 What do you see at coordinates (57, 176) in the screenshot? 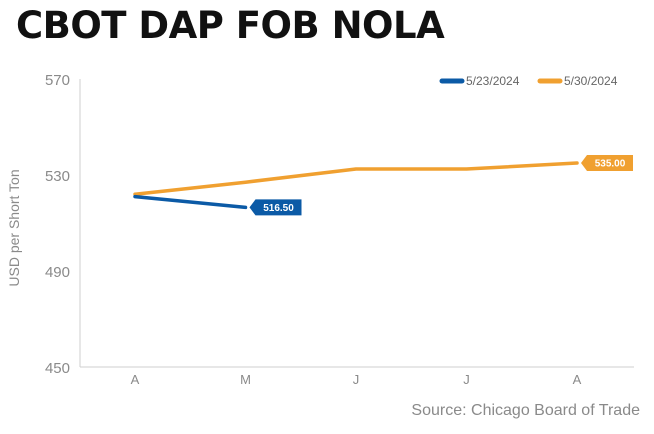
I see `y-tick-label: 530` at bounding box center [57, 176].